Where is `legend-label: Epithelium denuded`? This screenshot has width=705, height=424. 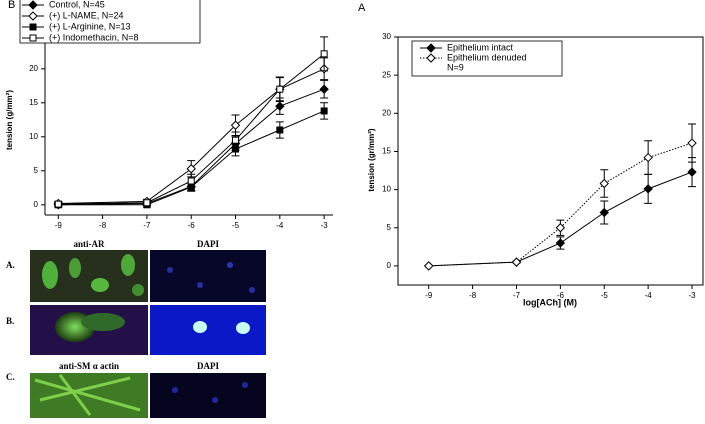
legend-label: Epithelium denuded is located at coordinates (487, 57).